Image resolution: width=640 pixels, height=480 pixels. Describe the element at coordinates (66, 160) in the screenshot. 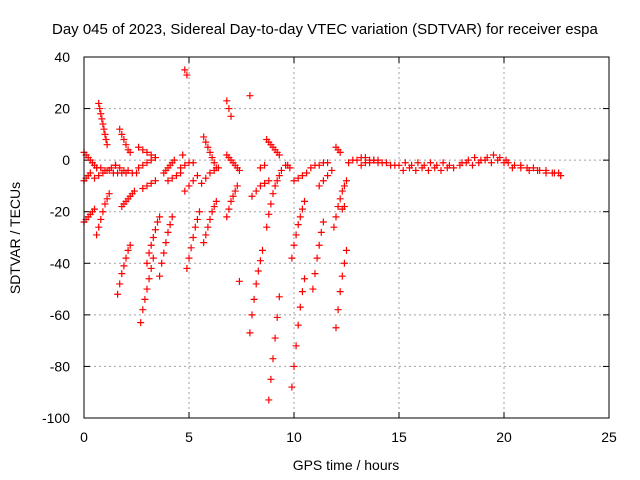

I see `y-tick-label: 0` at that location.